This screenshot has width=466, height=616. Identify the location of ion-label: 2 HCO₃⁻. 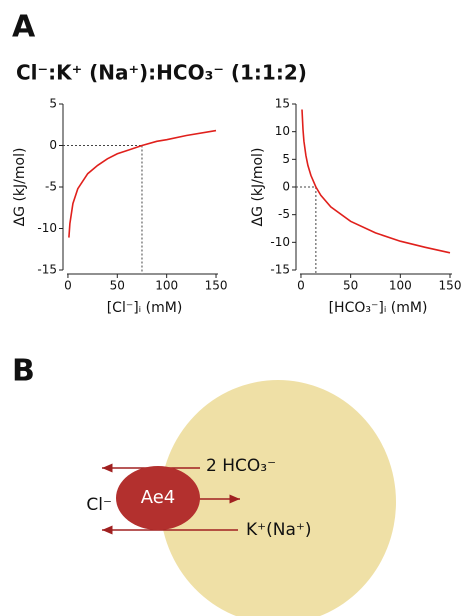
(241, 466).